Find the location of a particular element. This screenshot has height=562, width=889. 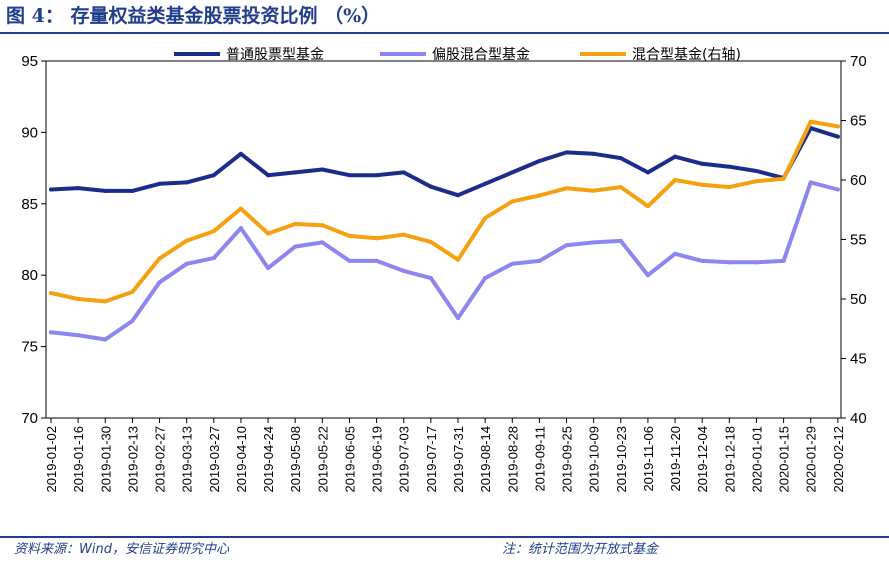

footer: 资料来源：Wind，安信证券研究中心 注：统计范围为开放式基金 is located at coordinates (444, 549).